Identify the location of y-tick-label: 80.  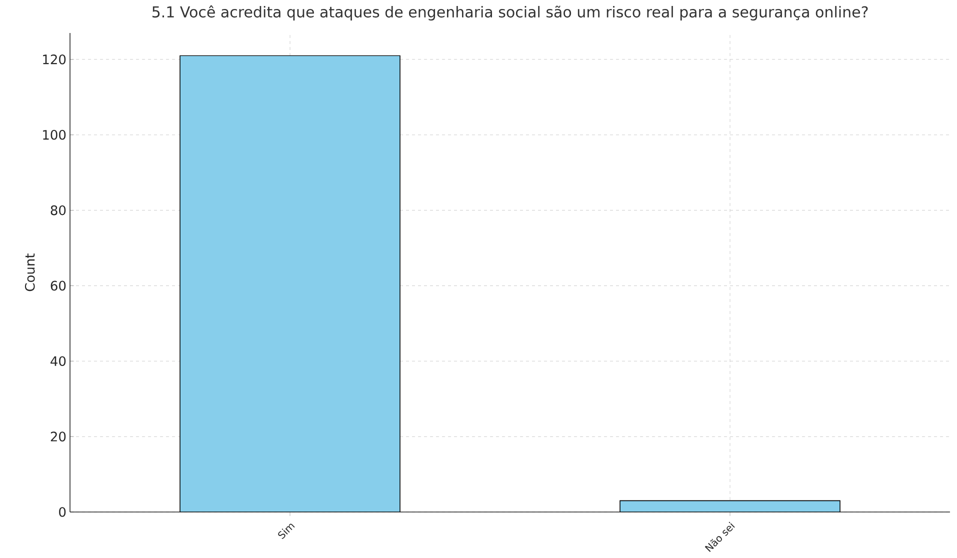
(58, 210).